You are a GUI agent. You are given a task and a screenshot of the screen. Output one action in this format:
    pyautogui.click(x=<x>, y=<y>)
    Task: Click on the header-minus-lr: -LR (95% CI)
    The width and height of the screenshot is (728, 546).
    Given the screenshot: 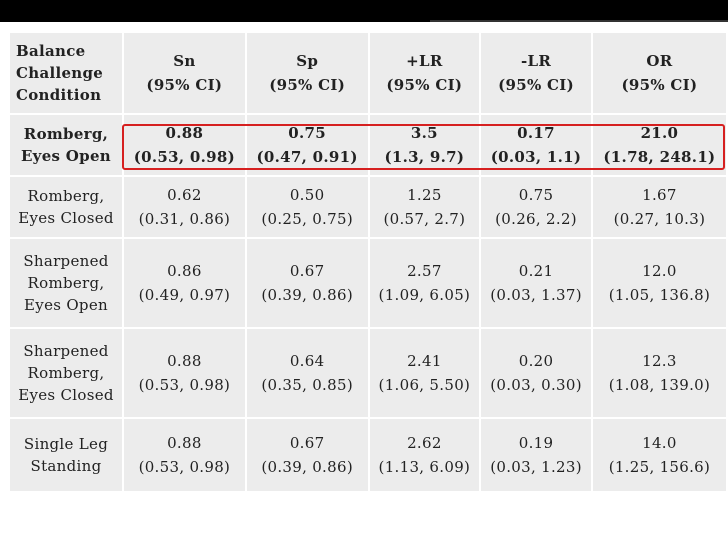 What is the action you would take?
    pyautogui.click(x=536, y=74)
    